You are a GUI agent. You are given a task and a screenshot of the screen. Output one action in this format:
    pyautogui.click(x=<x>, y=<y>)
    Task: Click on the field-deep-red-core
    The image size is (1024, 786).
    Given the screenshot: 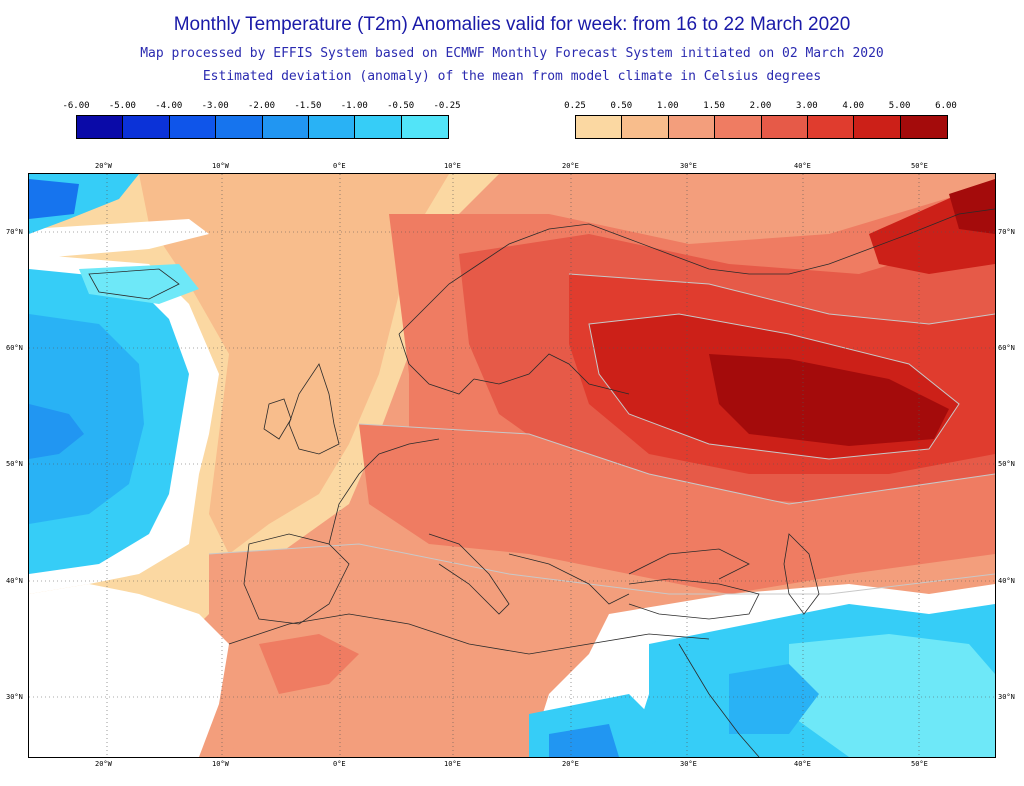 What is the action you would take?
    pyautogui.click(x=829, y=400)
    